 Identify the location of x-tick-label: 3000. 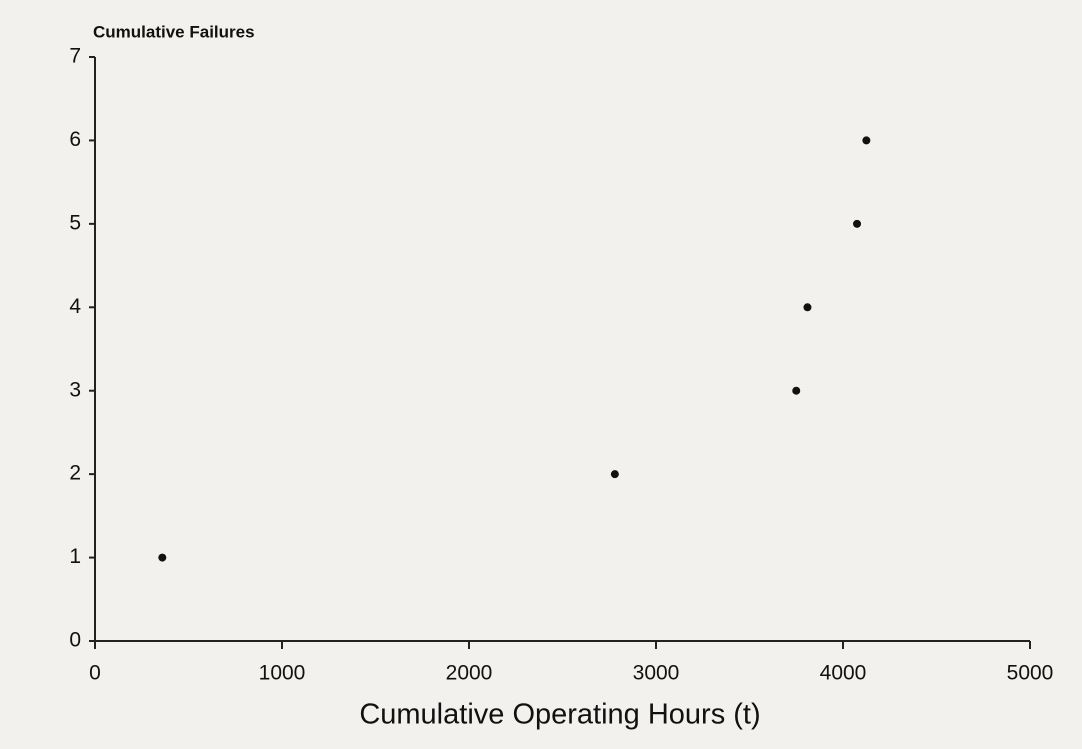
(656, 673).